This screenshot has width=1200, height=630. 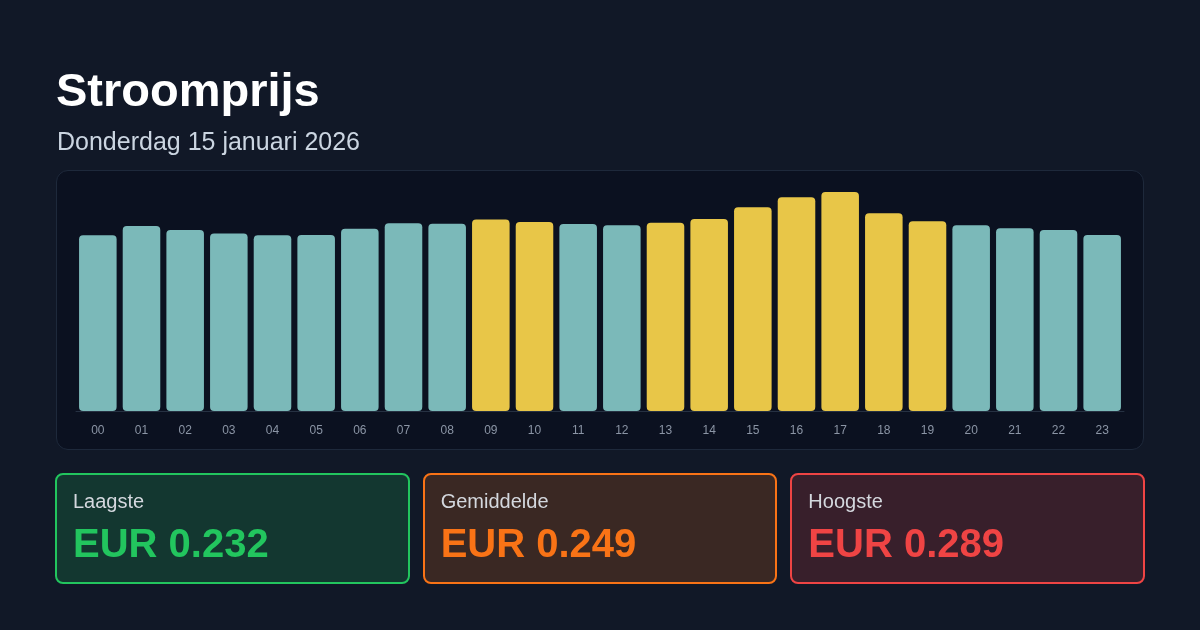 I want to click on x-tick-label: 06, so click(x=360, y=430).